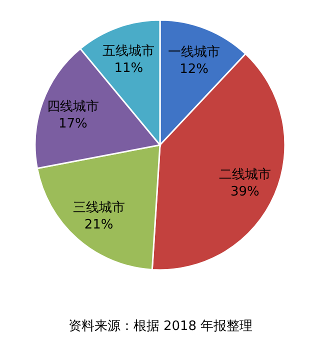 The height and width of the screenshot is (348, 321). I want to click on slice-label: 五线城市, so click(128, 51).